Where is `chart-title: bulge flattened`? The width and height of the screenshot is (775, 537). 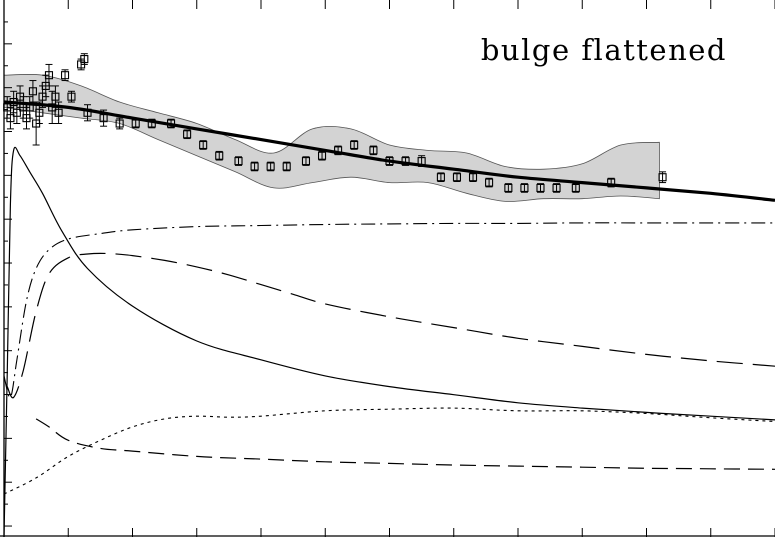
chart-title: bulge flattened is located at coordinates (604, 50).